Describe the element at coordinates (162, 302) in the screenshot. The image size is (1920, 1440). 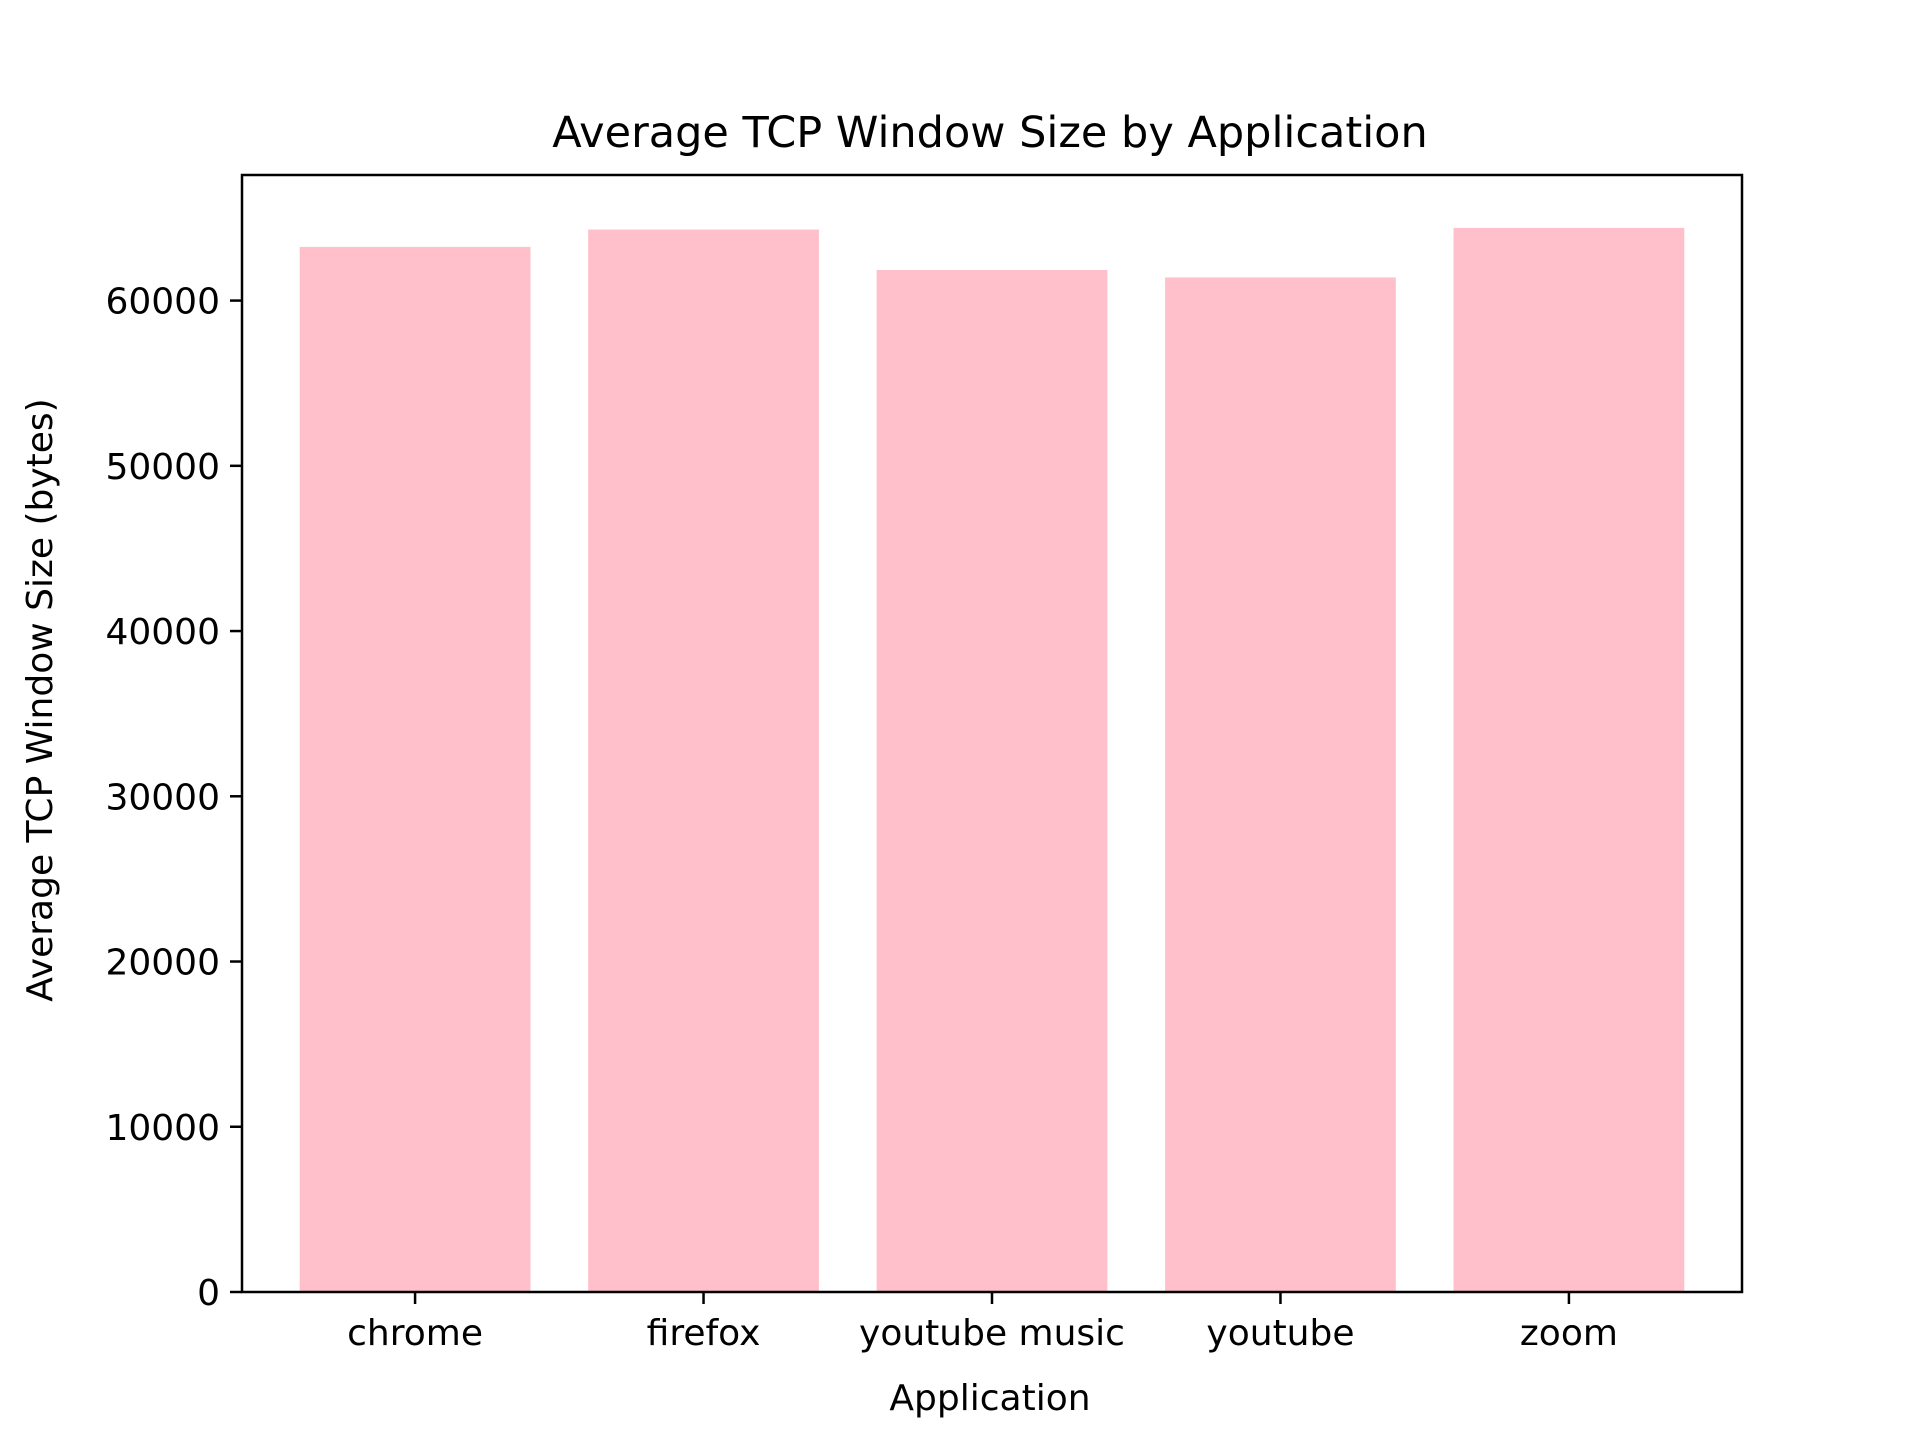
I see `y-tick-label: 60000` at that location.